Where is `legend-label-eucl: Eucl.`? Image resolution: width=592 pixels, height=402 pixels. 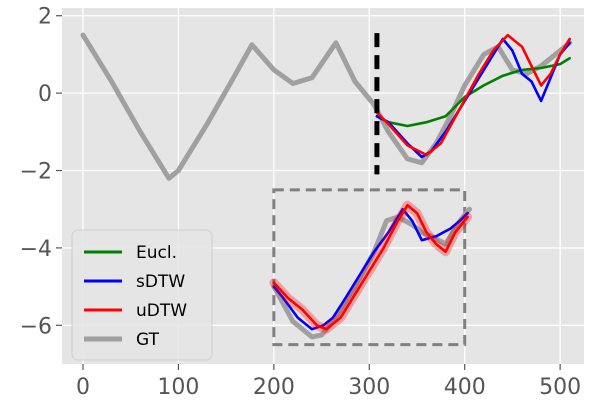 legend-label-eucl: Eucl. is located at coordinates (156, 253).